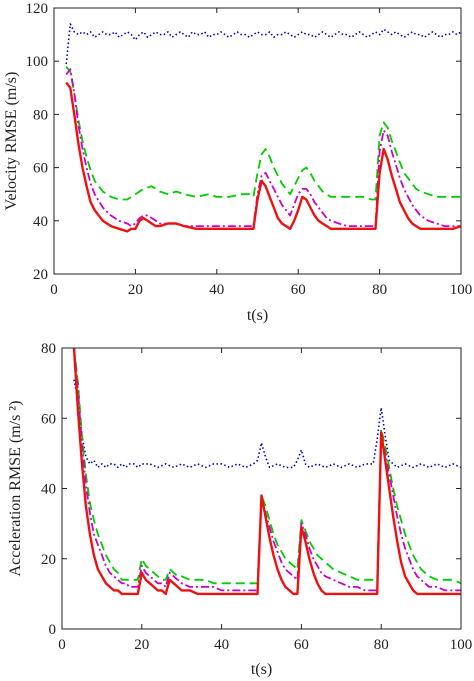 The image size is (474, 681). Describe the element at coordinates (53, 630) in the screenshot. I see `y-tick-label: 0` at that location.